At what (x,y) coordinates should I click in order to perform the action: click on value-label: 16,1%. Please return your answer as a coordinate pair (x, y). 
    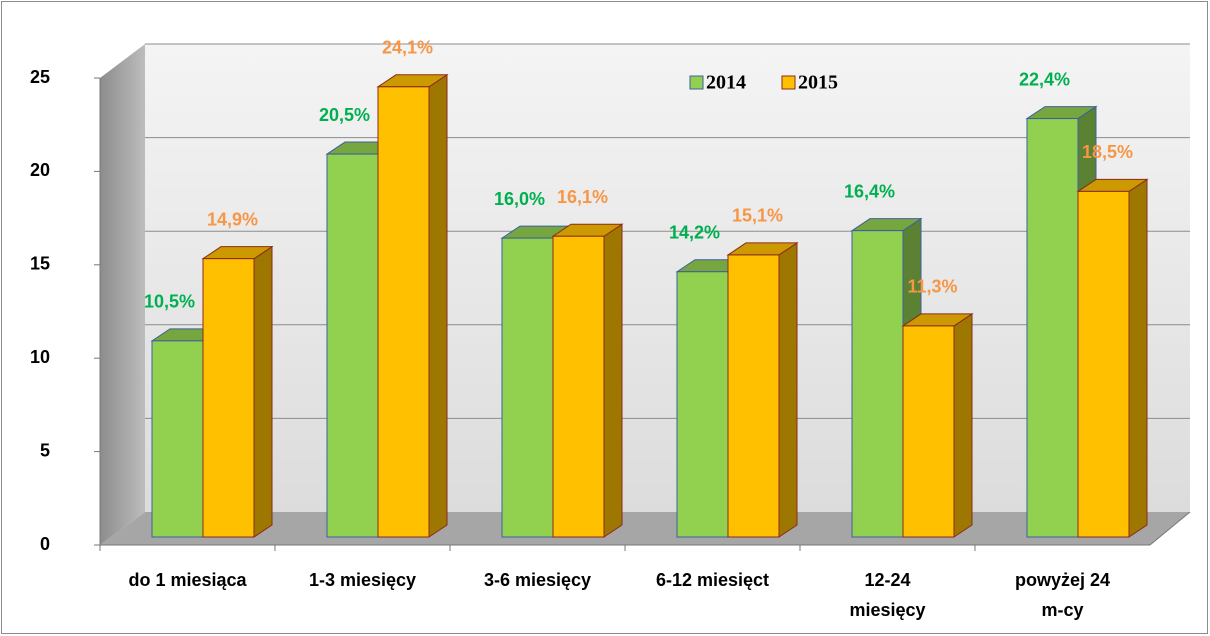
    Looking at the image, I should click on (582, 197).